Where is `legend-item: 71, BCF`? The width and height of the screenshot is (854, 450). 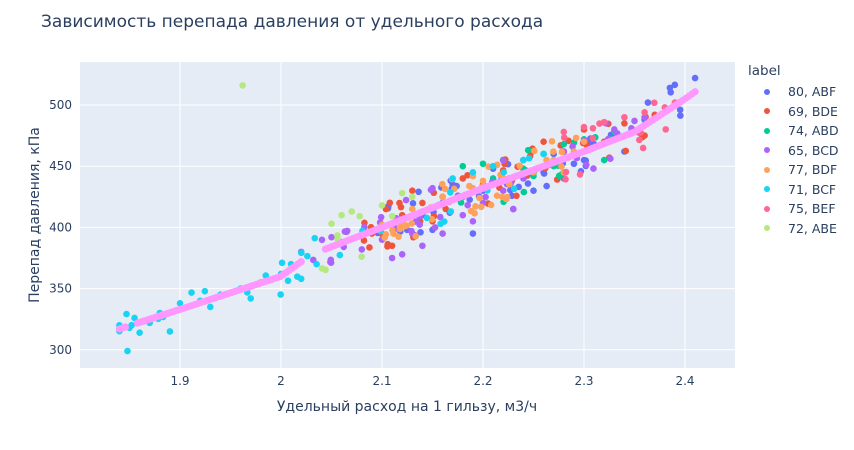
legend-item: 71, BCF is located at coordinates (793, 190).